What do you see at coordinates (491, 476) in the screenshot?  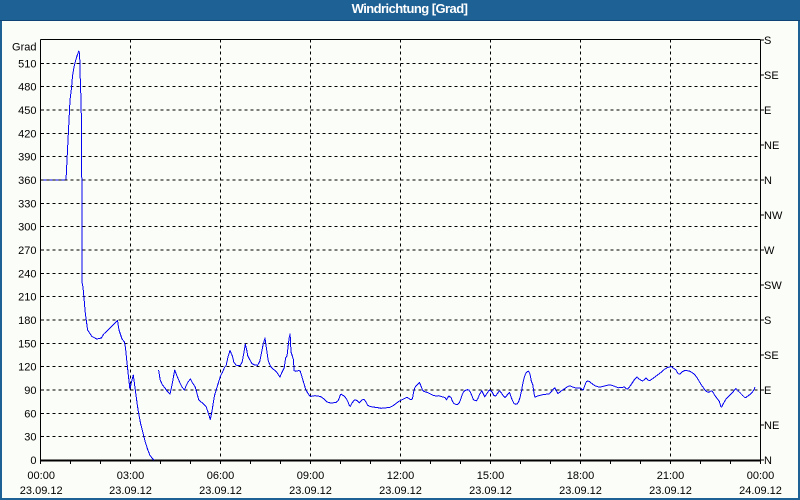 I see `svg-text: 15:00` at bounding box center [491, 476].